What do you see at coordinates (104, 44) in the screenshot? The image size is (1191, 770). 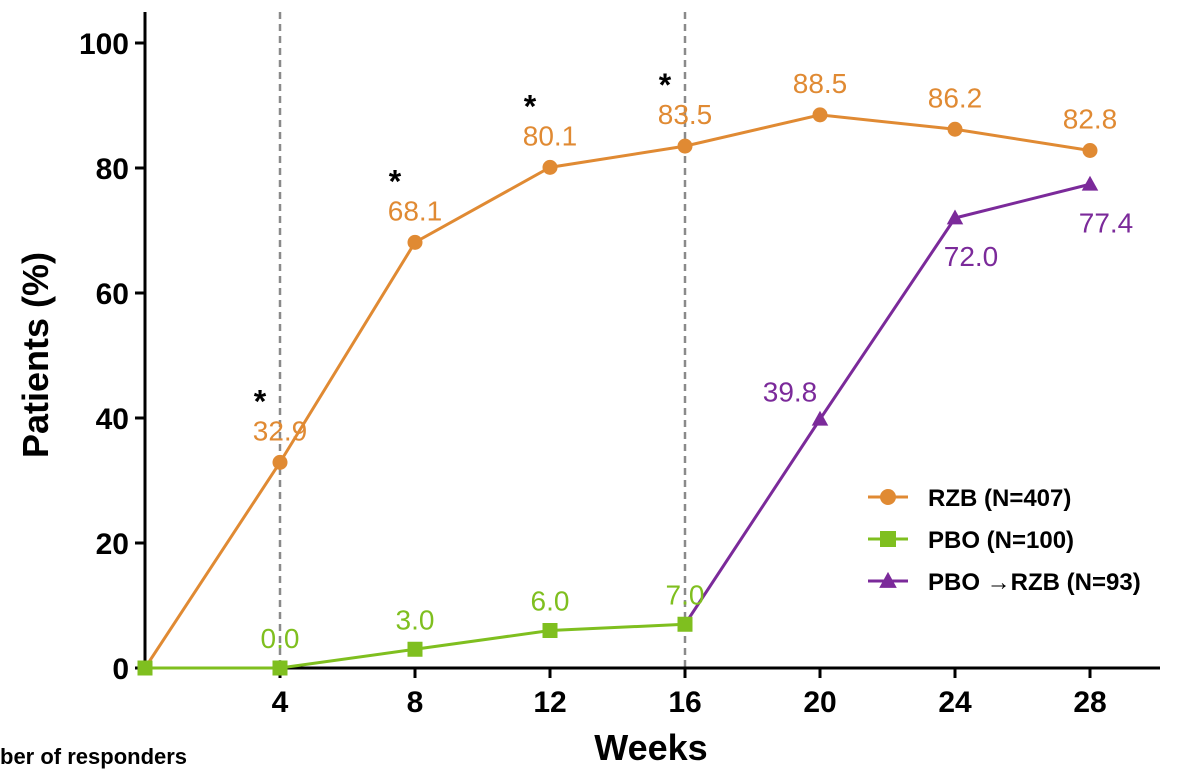 I see `y-tick-label-100: 100` at bounding box center [104, 44].